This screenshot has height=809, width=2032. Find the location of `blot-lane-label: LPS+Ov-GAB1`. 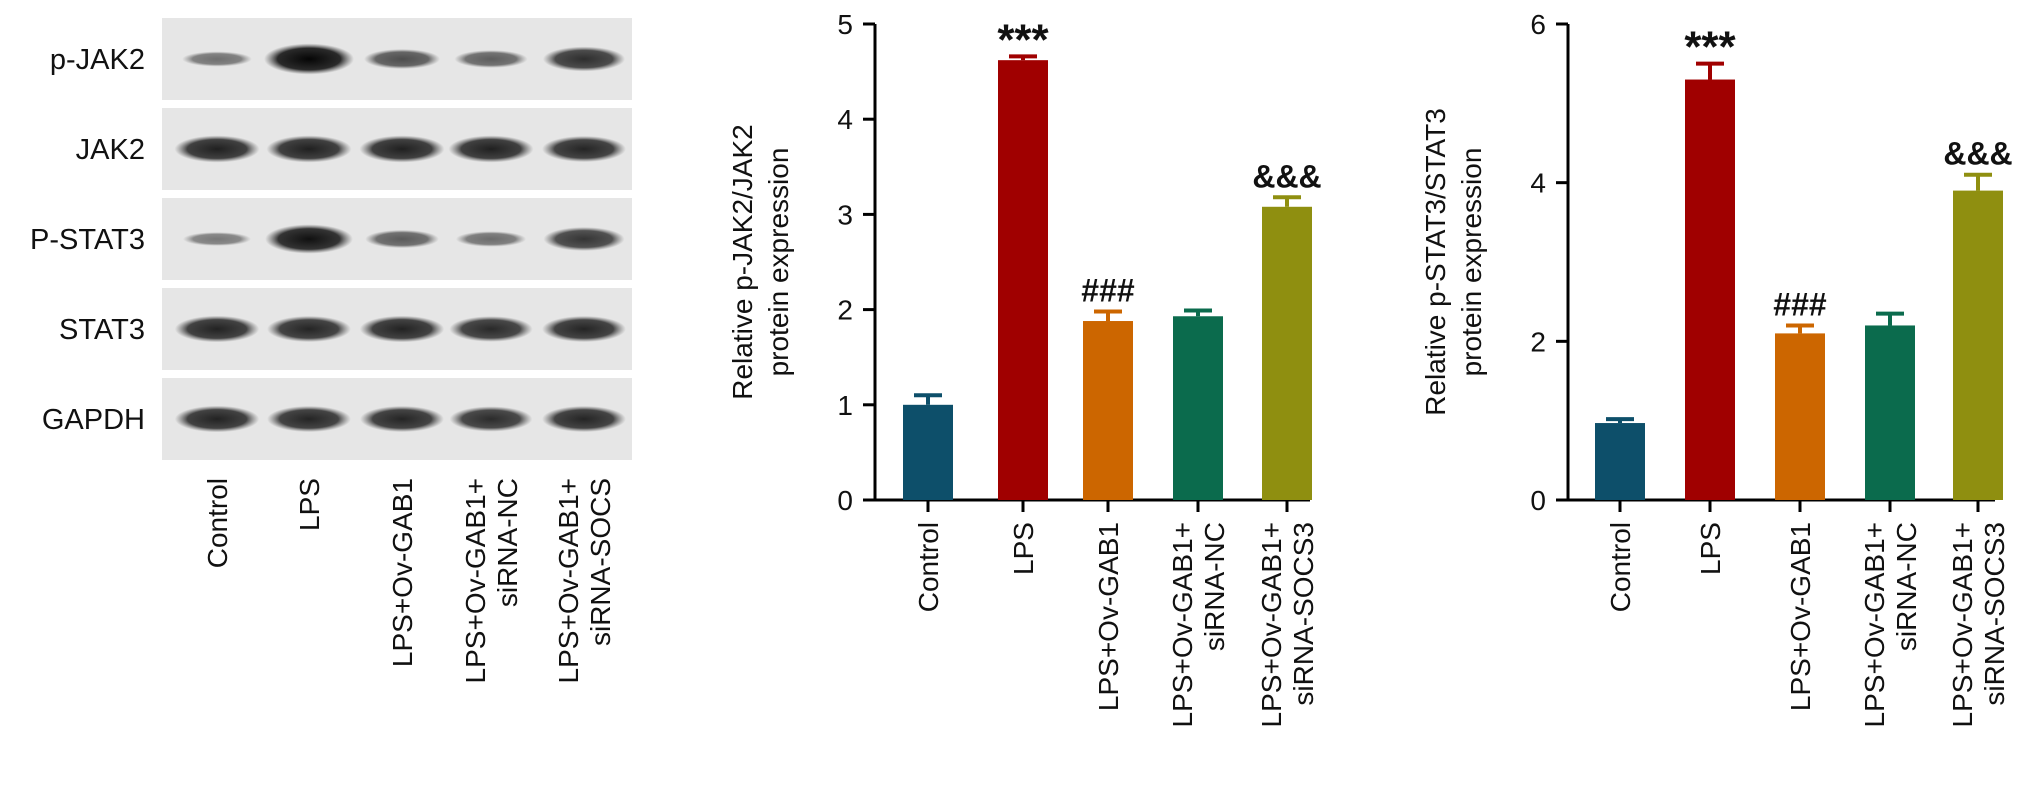

blot-lane-label: LPS+Ov-GAB1 is located at coordinates (402, 572).